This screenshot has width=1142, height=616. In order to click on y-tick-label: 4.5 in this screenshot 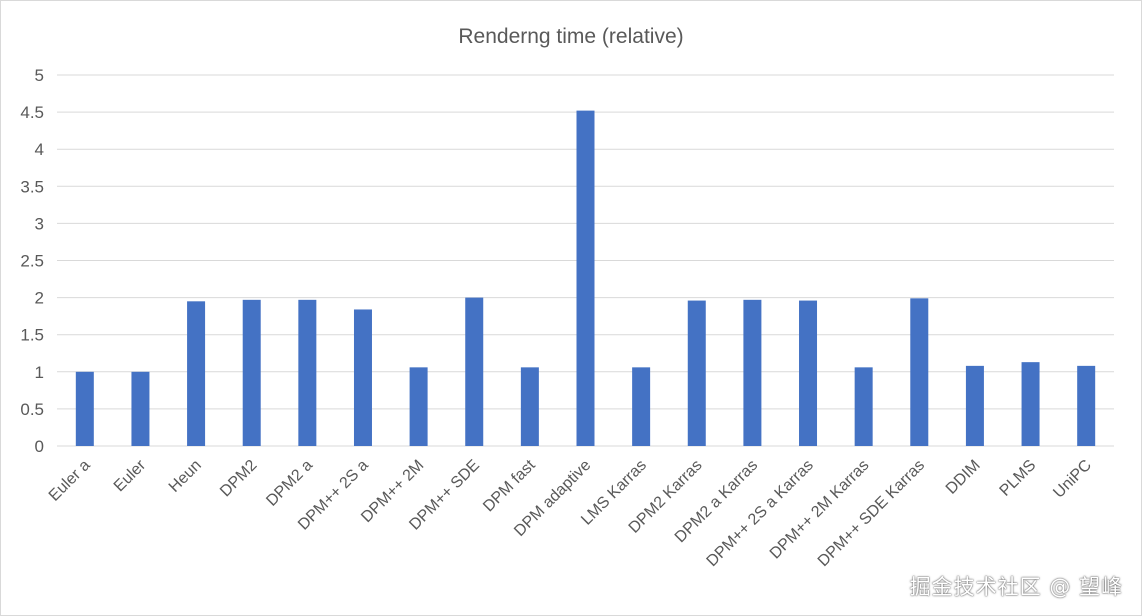, I will do `click(32, 112)`.